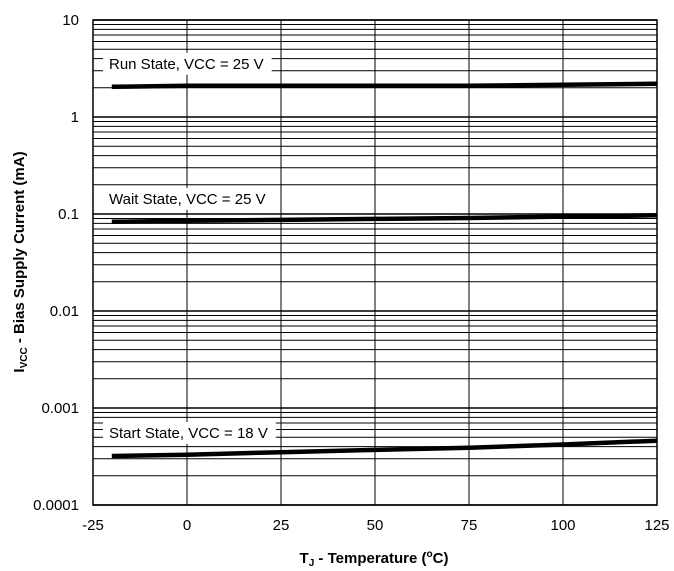 This screenshot has height=571, width=674. I want to click on series-label-3: Start State, VCC = 18 V, so click(189, 433).